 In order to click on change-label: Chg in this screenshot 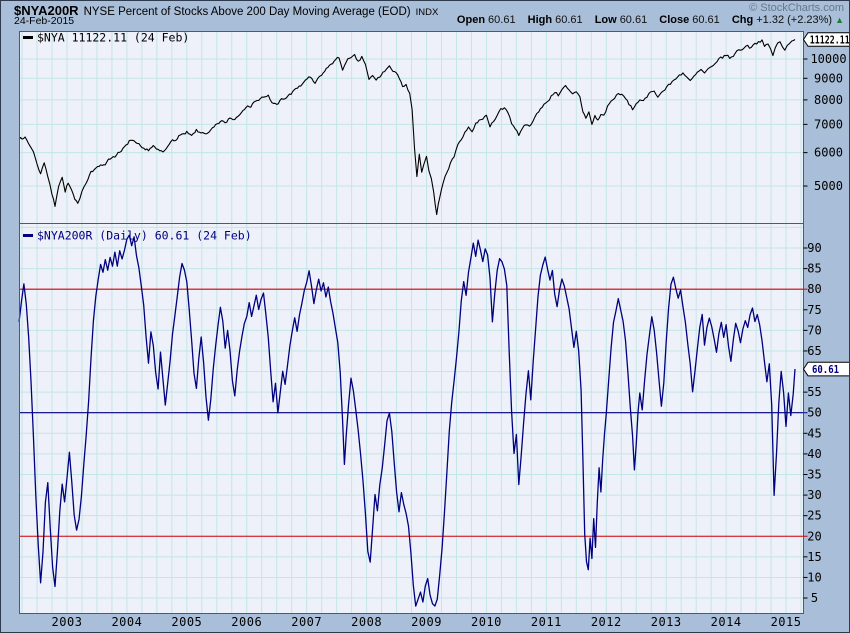, I will do `click(742, 20)`.